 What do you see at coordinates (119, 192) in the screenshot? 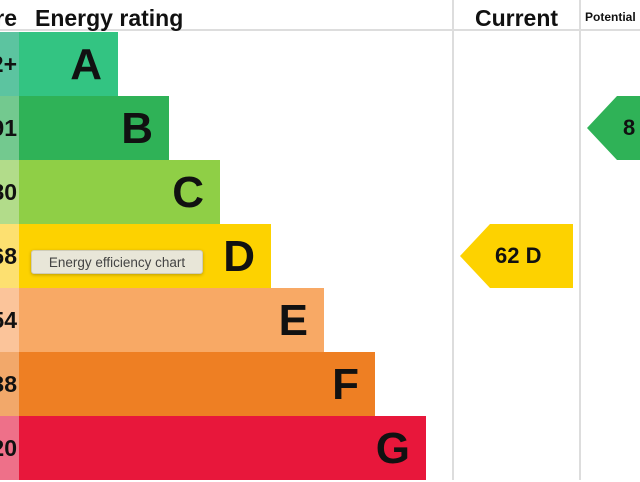
I see `rating-bar-c: C` at bounding box center [119, 192].